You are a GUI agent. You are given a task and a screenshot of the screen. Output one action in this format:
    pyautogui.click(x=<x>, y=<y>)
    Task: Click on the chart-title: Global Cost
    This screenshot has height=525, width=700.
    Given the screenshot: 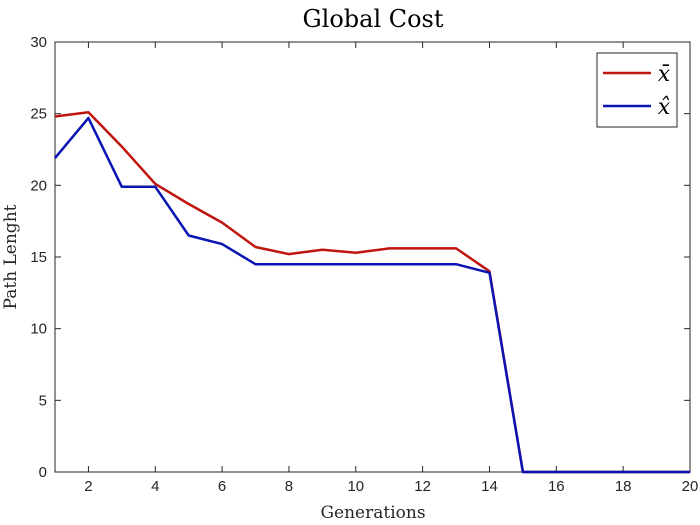 What is the action you would take?
    pyautogui.click(x=372, y=19)
    